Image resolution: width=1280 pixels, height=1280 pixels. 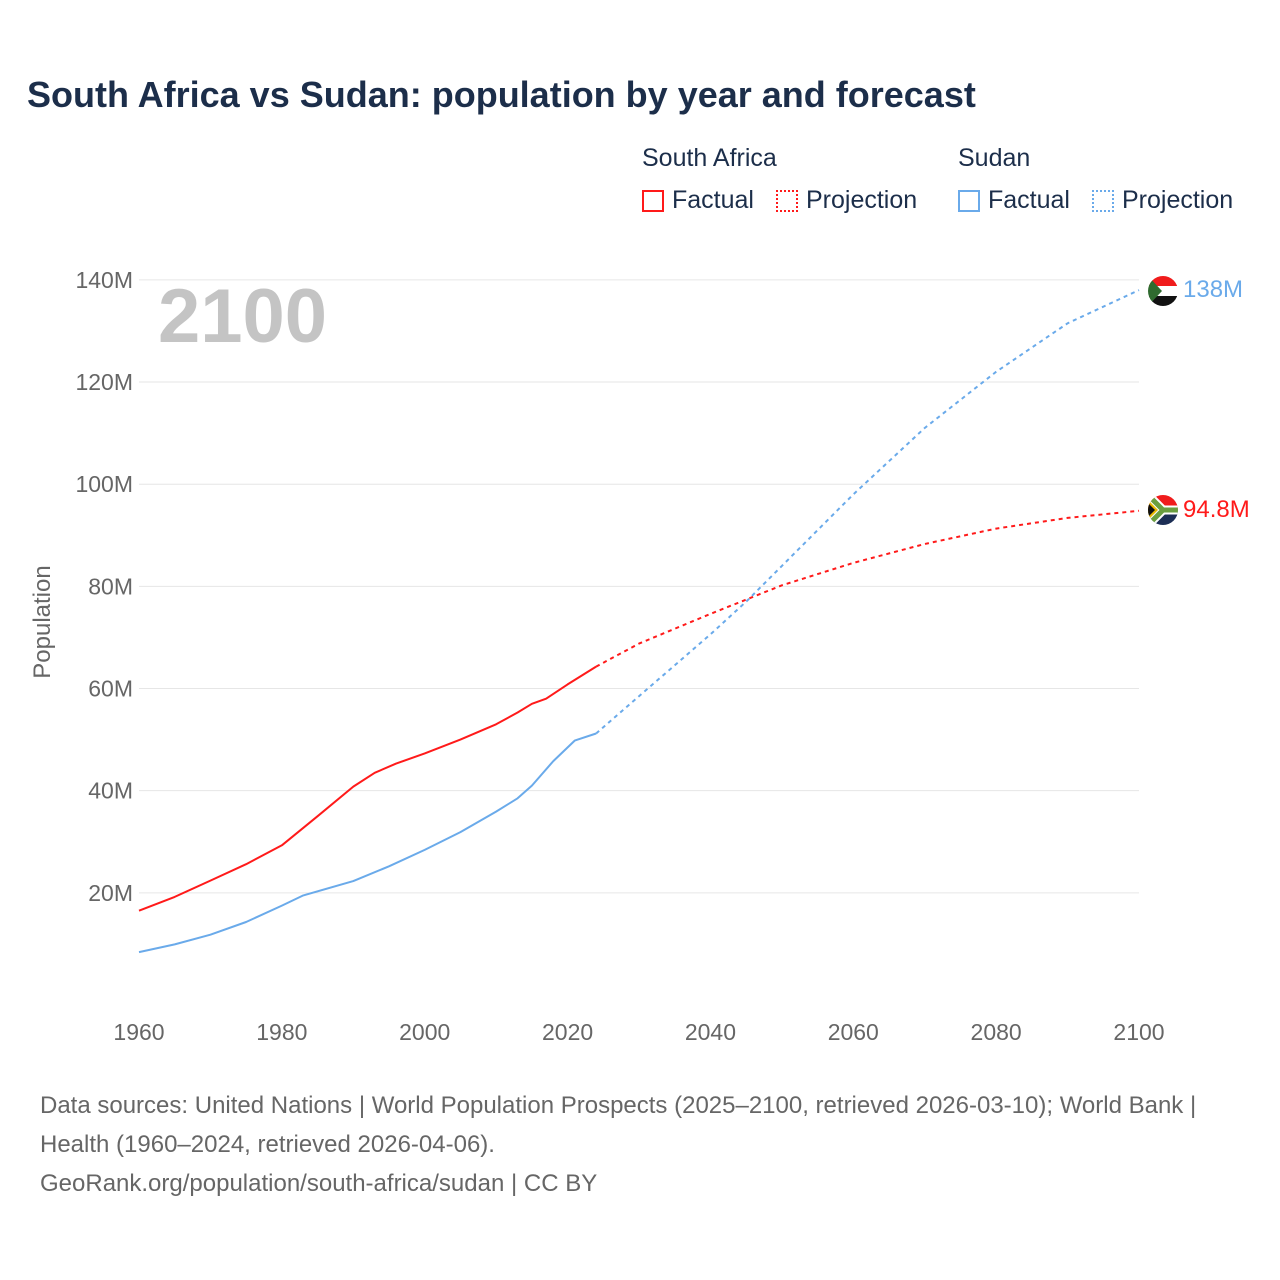 I want to click on y-tick-label: 100M, so click(x=104, y=484).